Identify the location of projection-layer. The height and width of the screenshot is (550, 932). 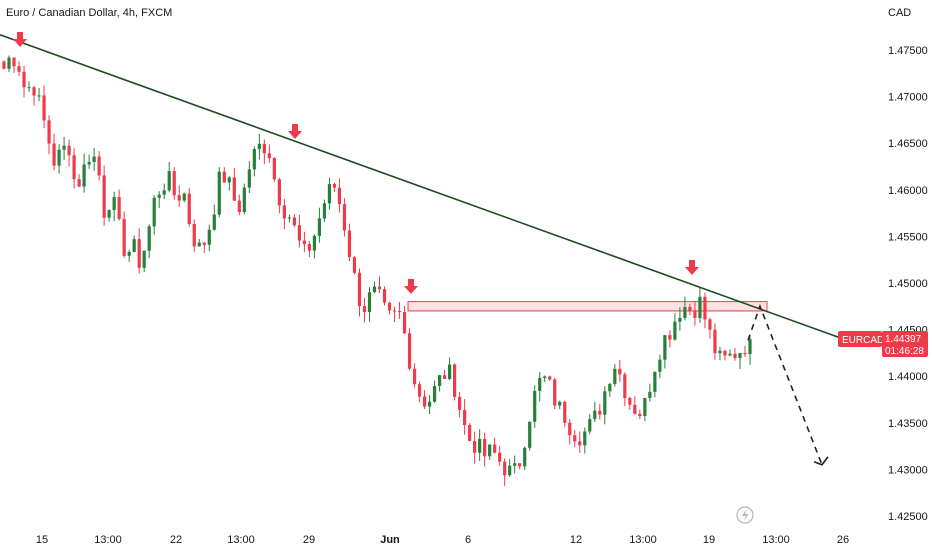
(788, 384).